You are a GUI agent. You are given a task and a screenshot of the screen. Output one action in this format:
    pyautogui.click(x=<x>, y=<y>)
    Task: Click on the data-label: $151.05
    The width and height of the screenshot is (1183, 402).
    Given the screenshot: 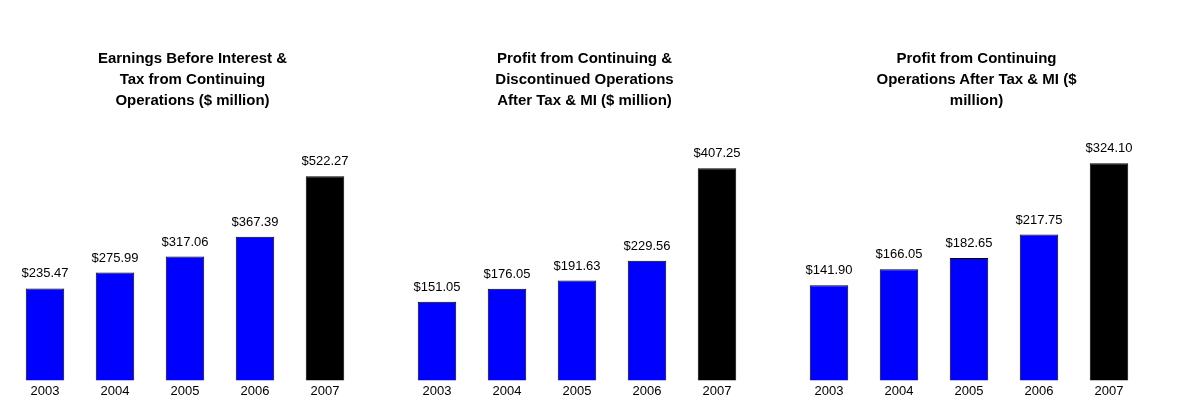 What is the action you would take?
    pyautogui.click(x=437, y=286)
    